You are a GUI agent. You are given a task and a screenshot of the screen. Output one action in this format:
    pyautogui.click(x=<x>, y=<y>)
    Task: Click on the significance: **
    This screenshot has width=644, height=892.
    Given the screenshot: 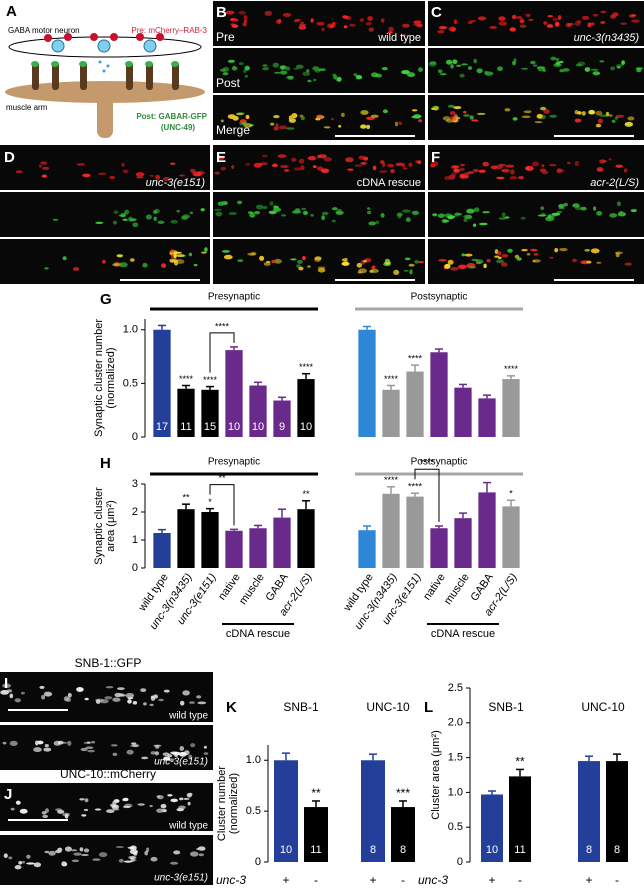 What is the action you would take?
    pyautogui.click(x=222, y=478)
    